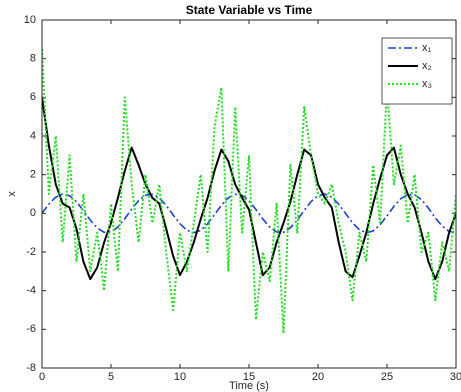 The image size is (461, 392). I want to click on y-tick-label: 8, so click(33, 59).